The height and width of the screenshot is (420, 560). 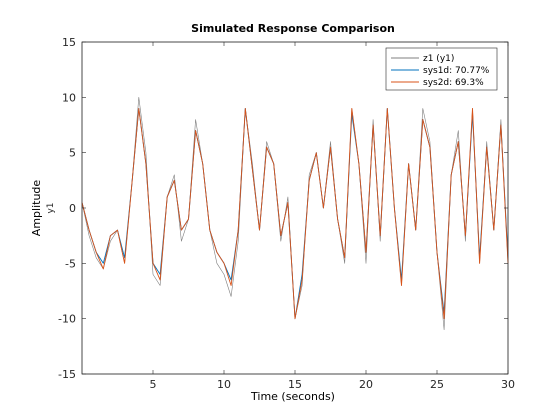 What do you see at coordinates (72, 153) in the screenshot?
I see `y-tick-label: 5` at bounding box center [72, 153].